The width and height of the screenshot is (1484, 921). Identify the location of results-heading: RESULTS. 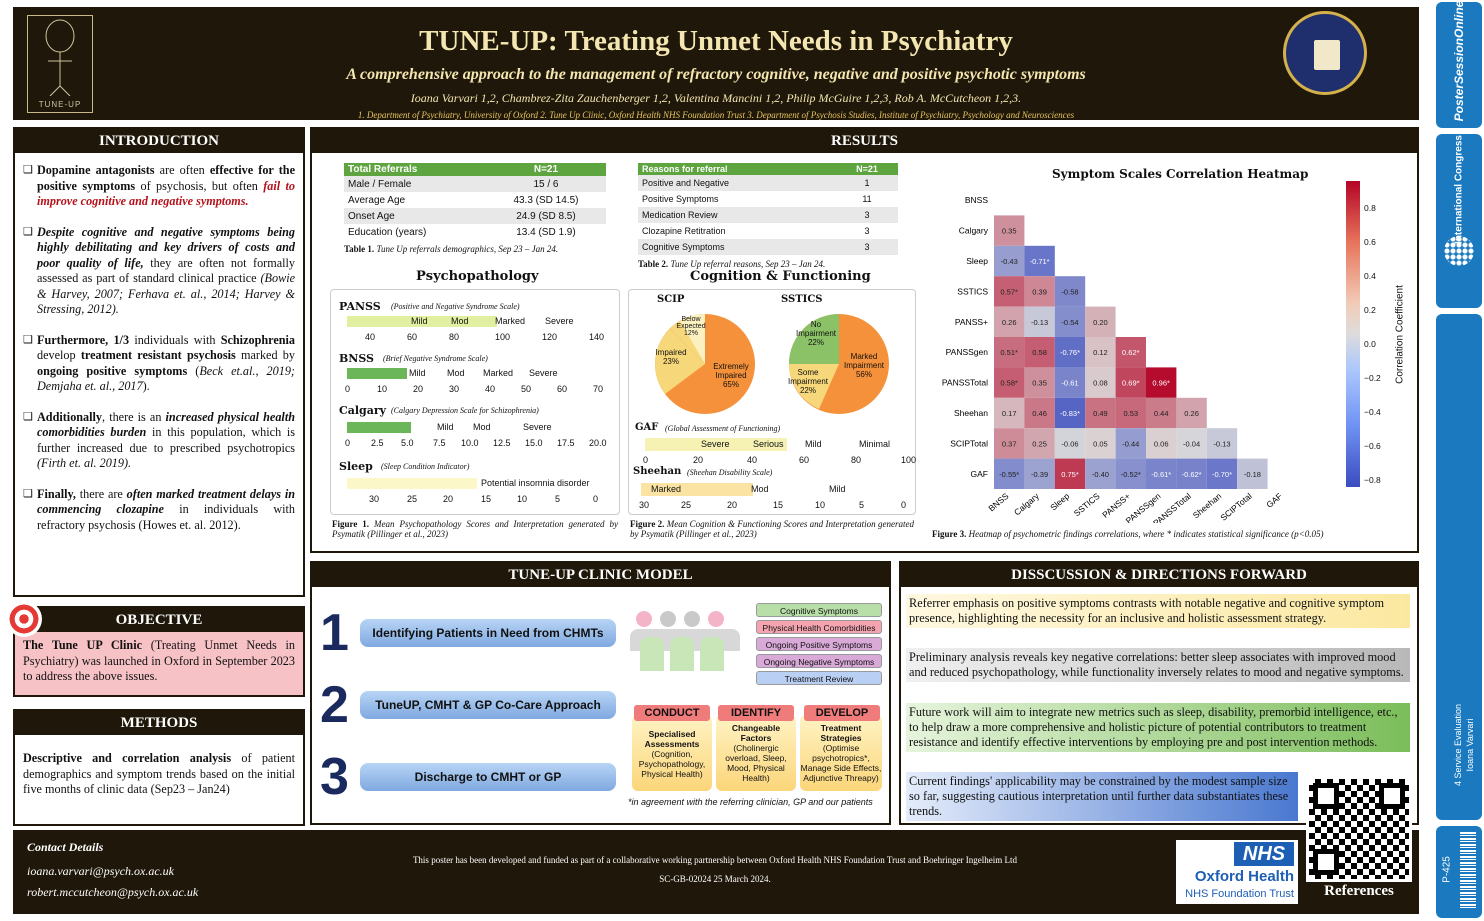
(864, 141).